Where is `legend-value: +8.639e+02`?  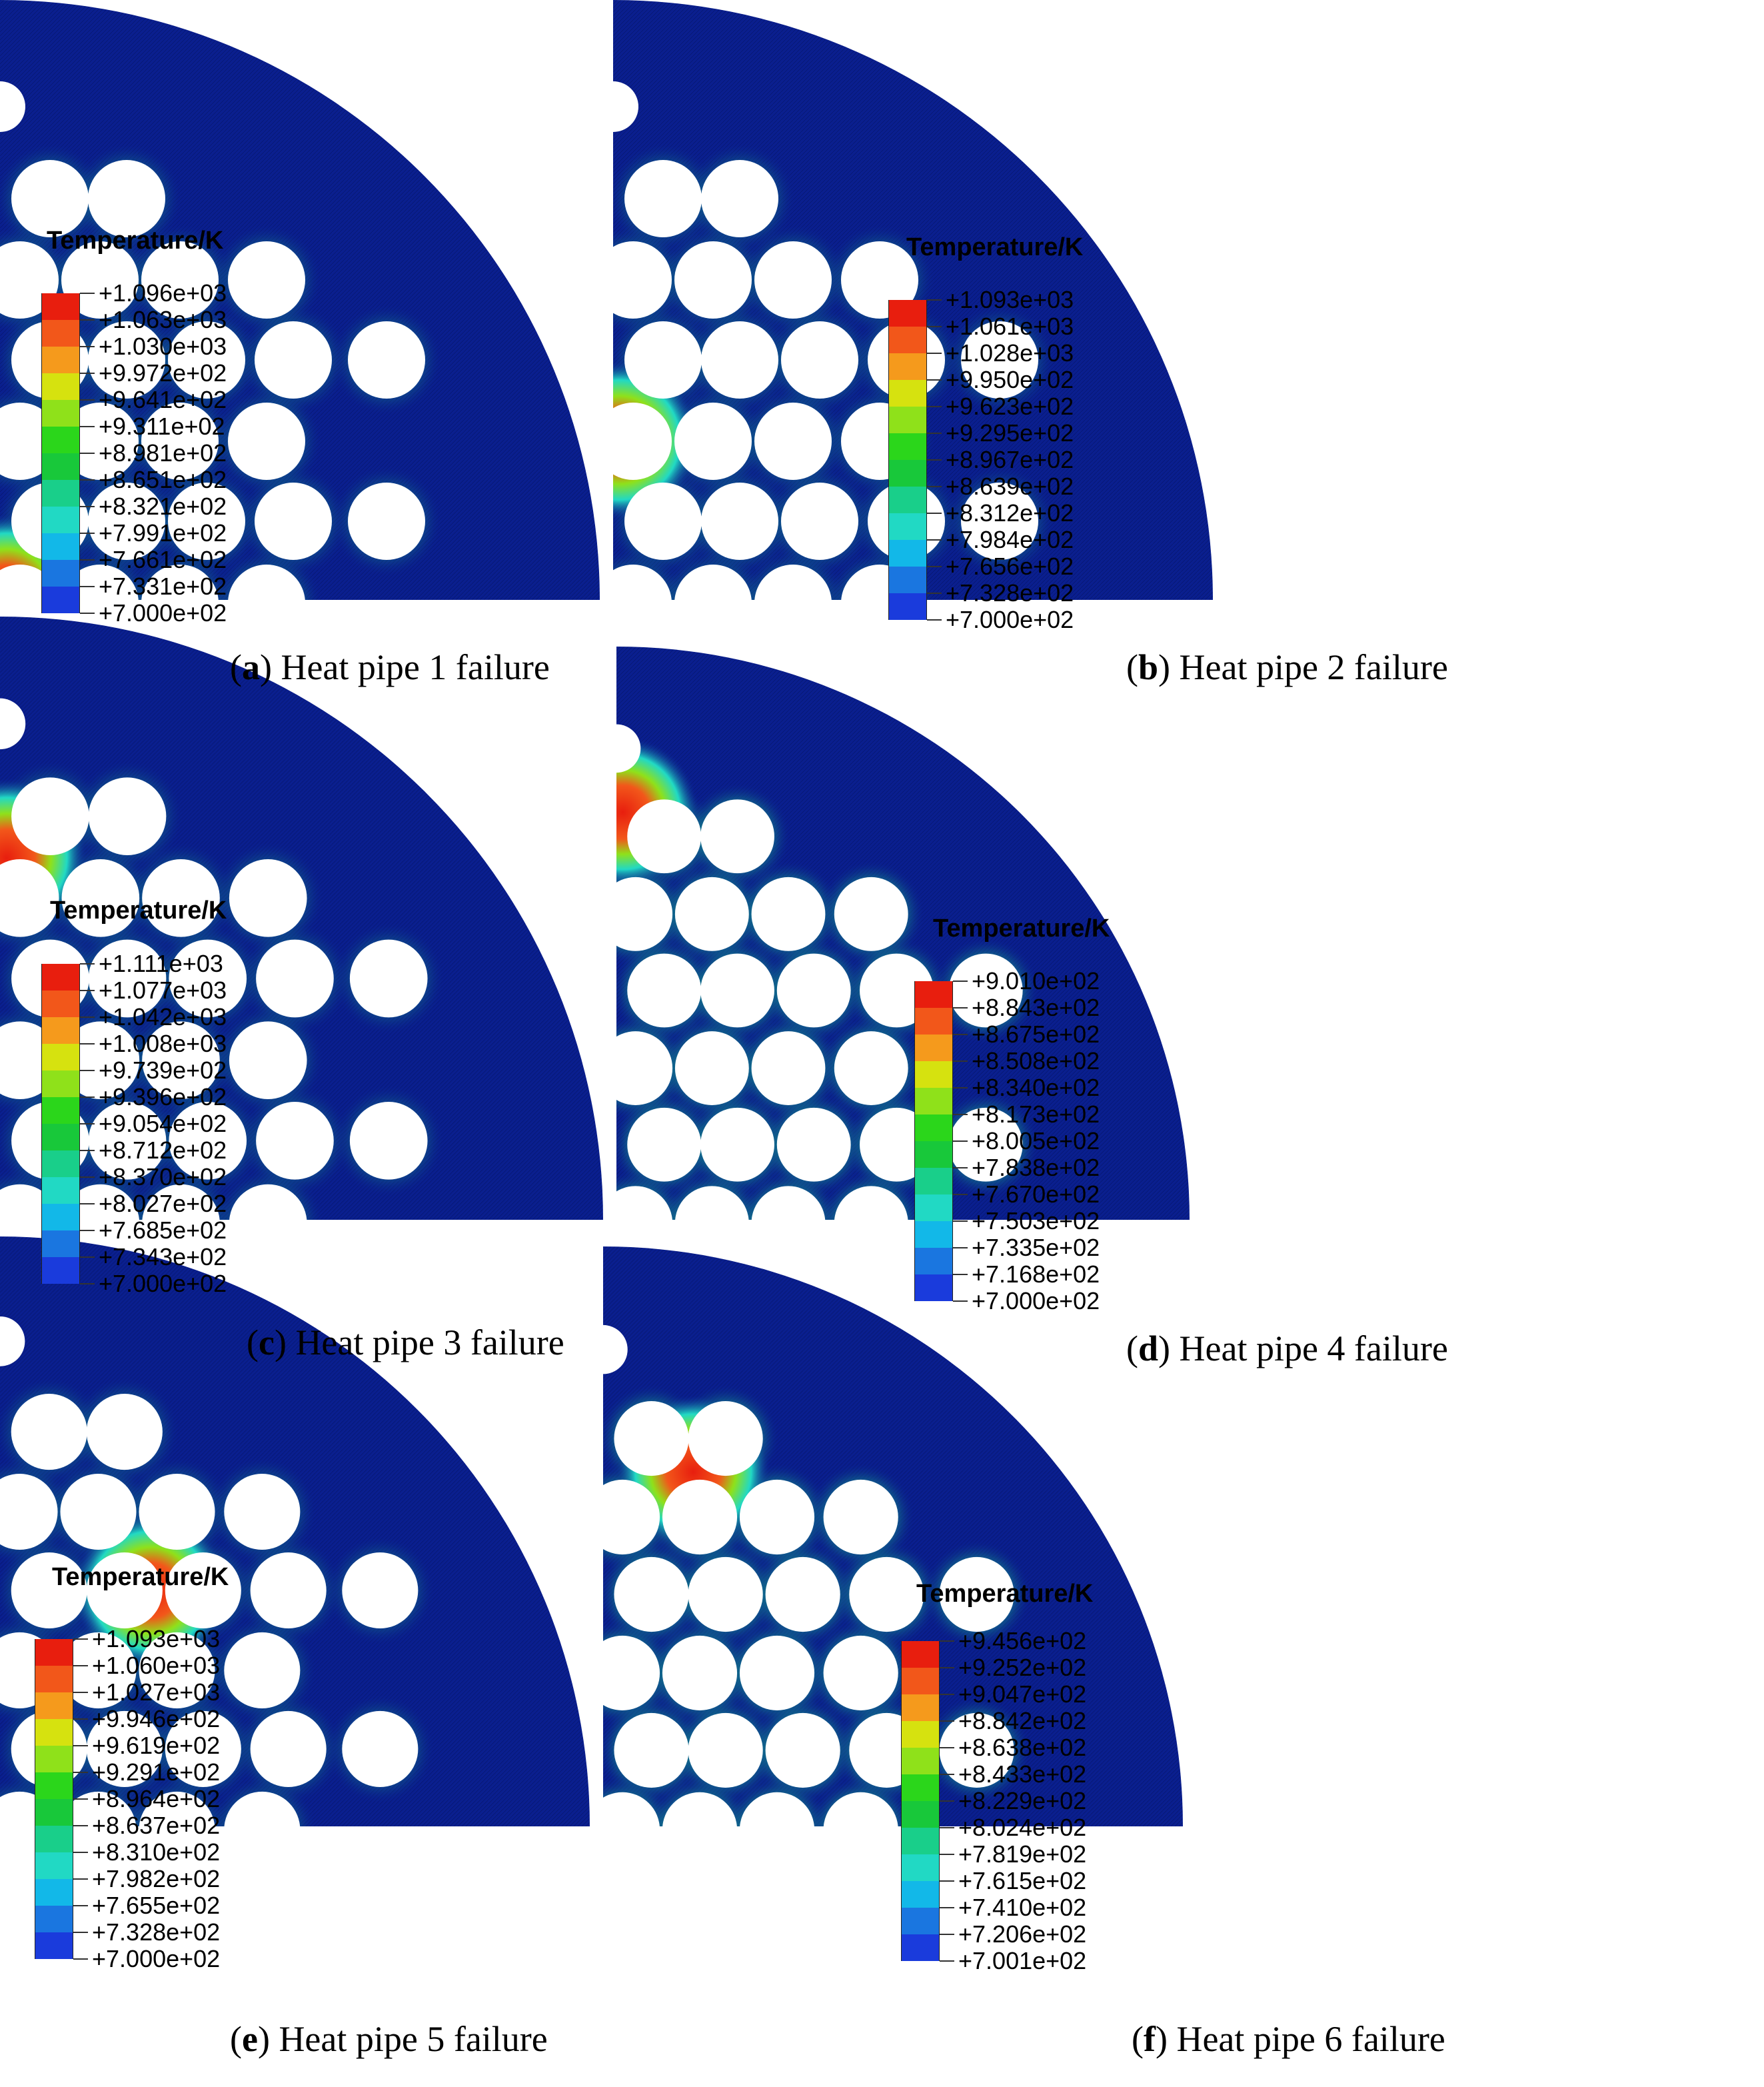
legend-value: +8.639e+02 is located at coordinates (1010, 486).